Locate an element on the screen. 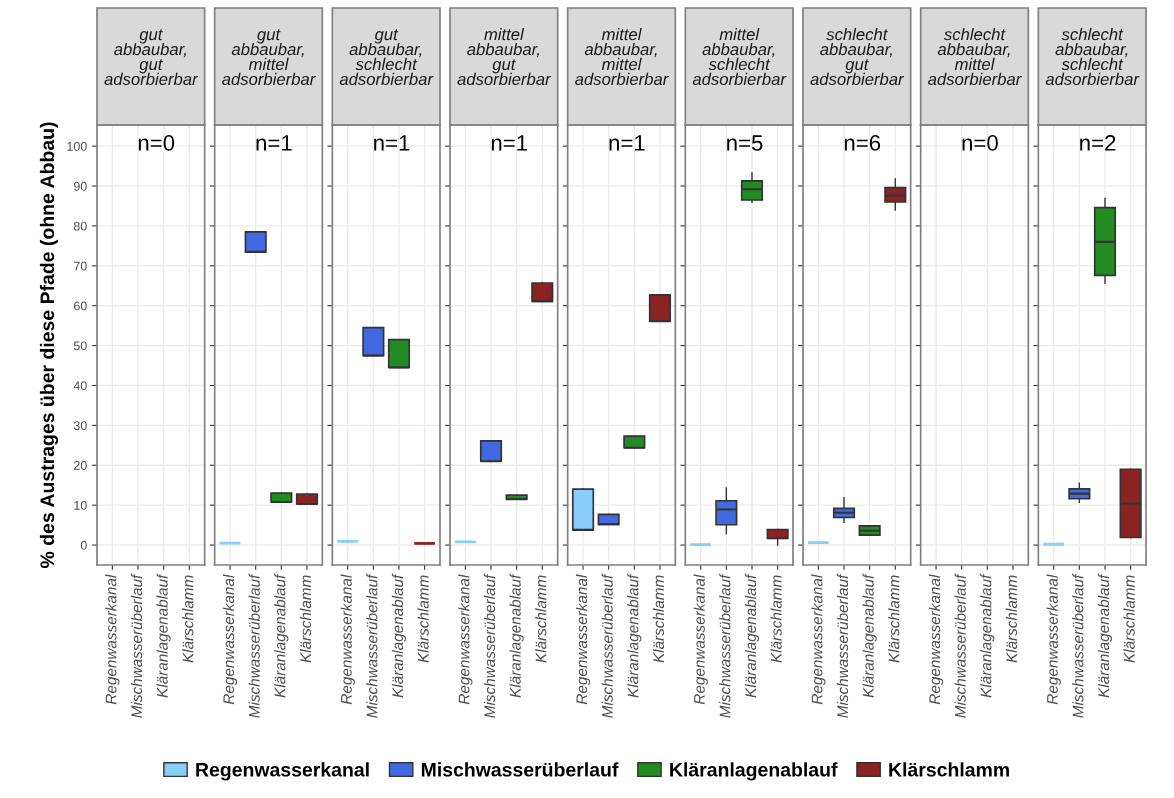  y-tick-label: 100 is located at coordinates (77, 146).